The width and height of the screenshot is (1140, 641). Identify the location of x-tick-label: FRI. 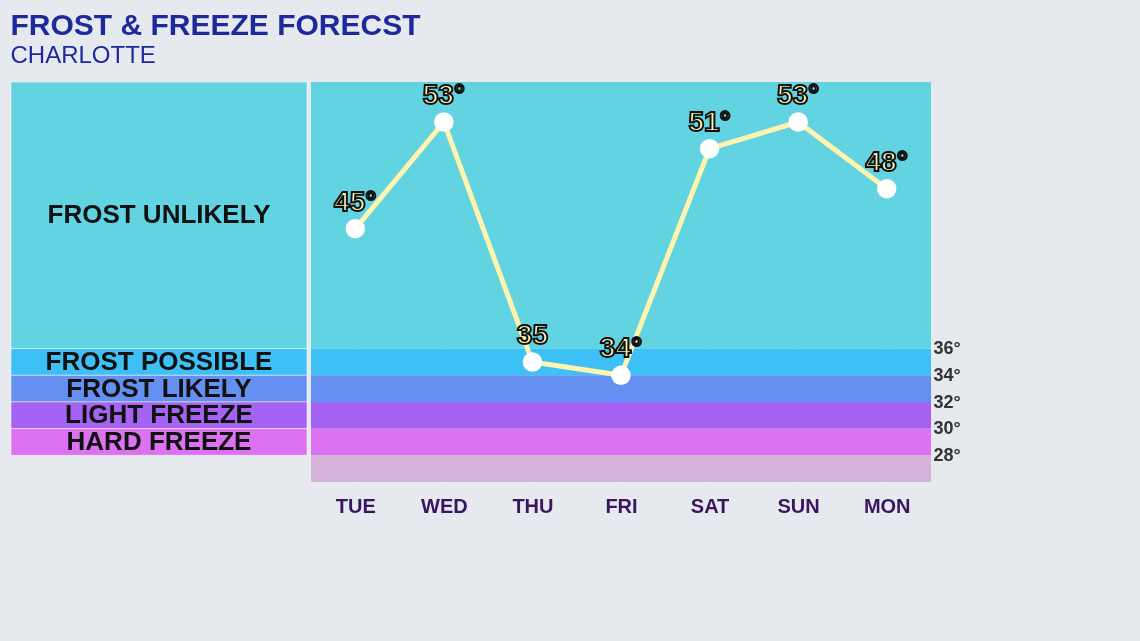
(621, 505).